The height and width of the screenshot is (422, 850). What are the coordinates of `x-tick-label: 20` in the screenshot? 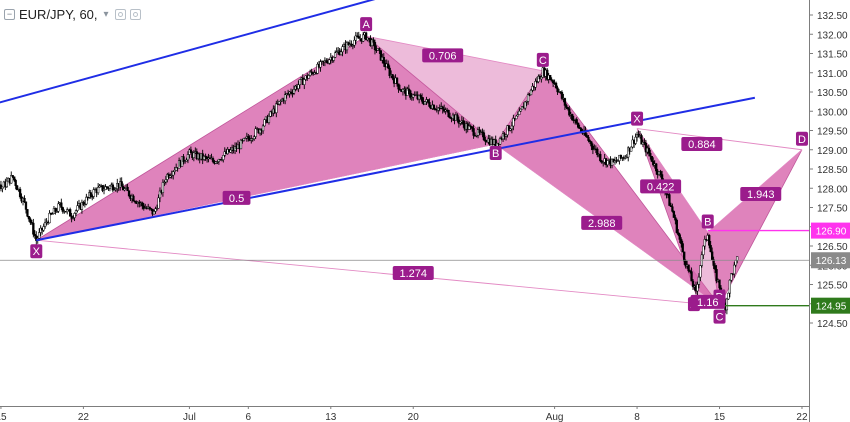 It's located at (414, 417).